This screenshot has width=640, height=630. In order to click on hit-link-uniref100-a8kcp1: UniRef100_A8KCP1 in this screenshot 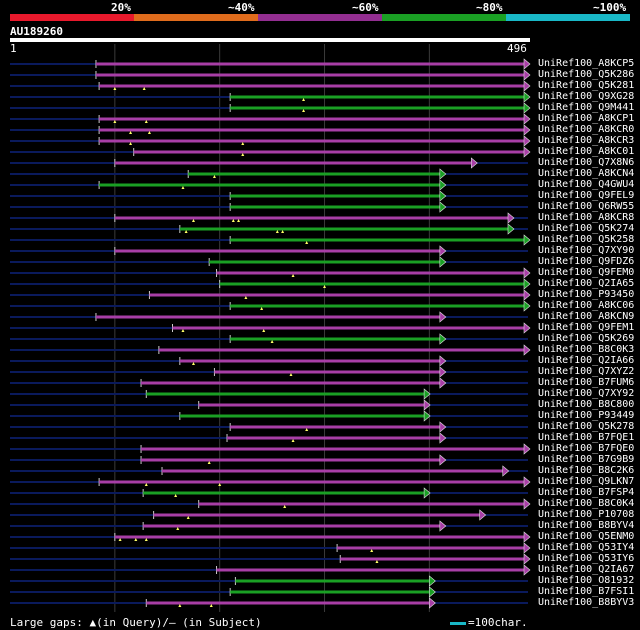, I will do `click(586, 118)`.